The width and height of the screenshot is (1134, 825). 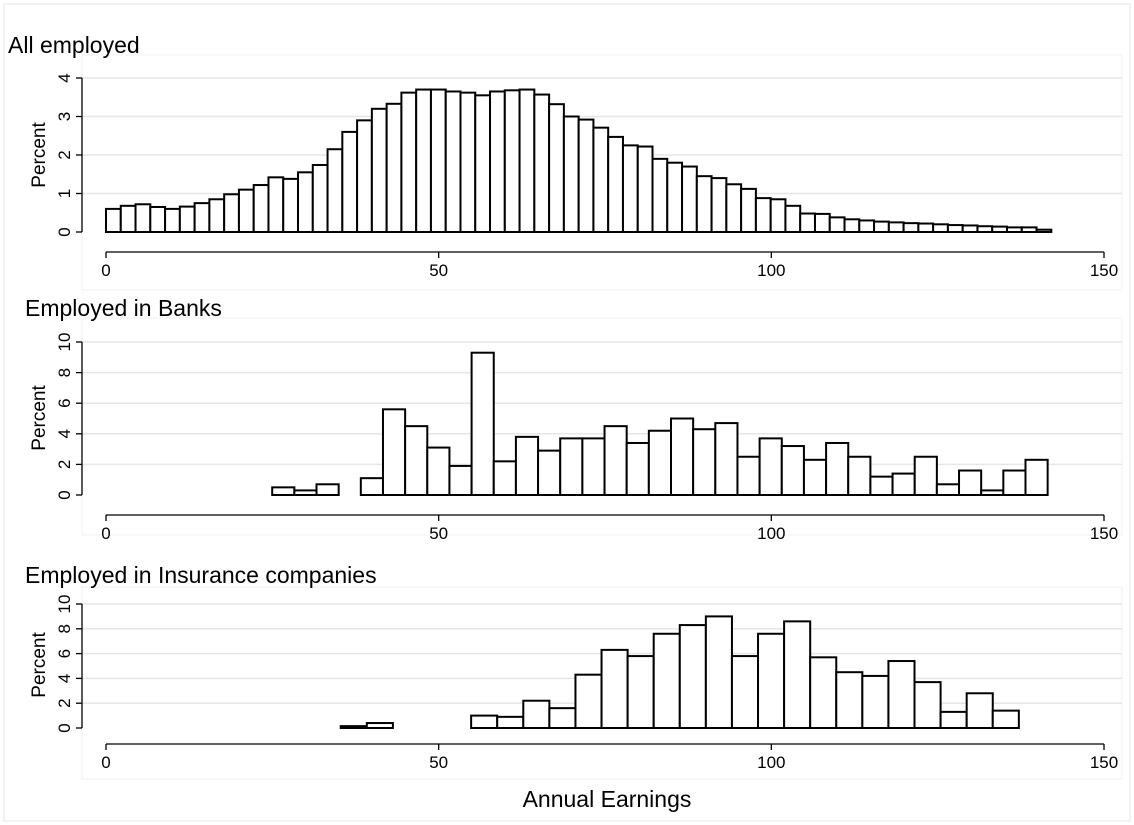 I want to click on x-tick-label: 0, so click(x=105, y=762).